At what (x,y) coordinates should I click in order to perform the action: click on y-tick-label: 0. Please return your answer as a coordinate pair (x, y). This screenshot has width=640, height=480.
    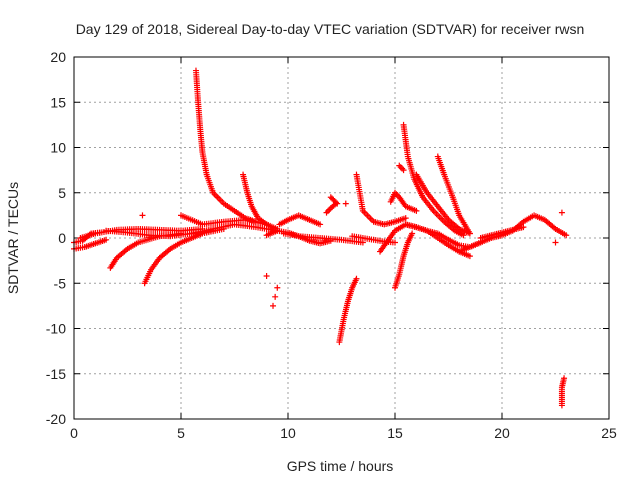
    Looking at the image, I should click on (62, 238).